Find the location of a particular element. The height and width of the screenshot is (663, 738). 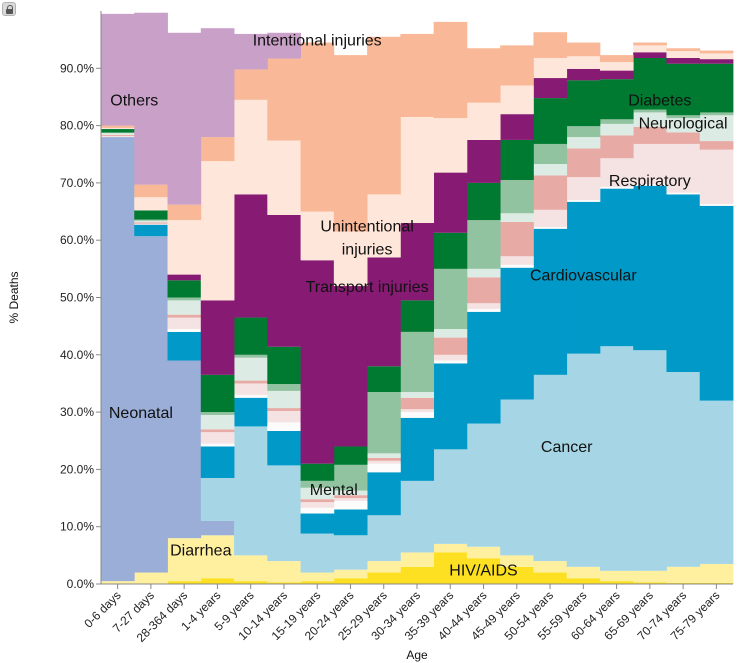

lock-icon is located at coordinates (9, 9).